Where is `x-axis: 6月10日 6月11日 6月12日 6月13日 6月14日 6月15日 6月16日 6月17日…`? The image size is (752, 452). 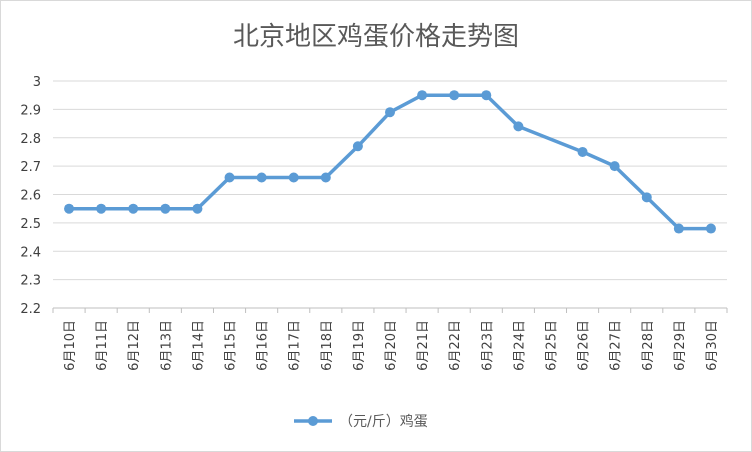
x-axis: 6月10日 6月11日 6月12日 6月13日 6月14日 6月15日 6月16日 6月17日… is located at coordinates (390, 339).